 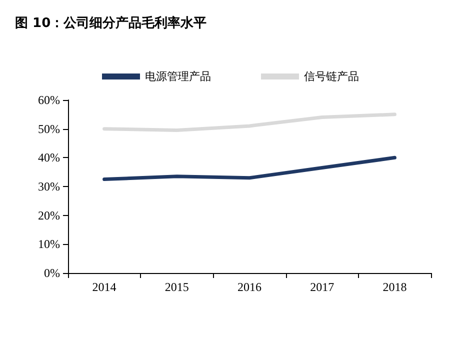 What do you see at coordinates (49, 244) in the screenshot?
I see `y-tick-label: 10%` at bounding box center [49, 244].